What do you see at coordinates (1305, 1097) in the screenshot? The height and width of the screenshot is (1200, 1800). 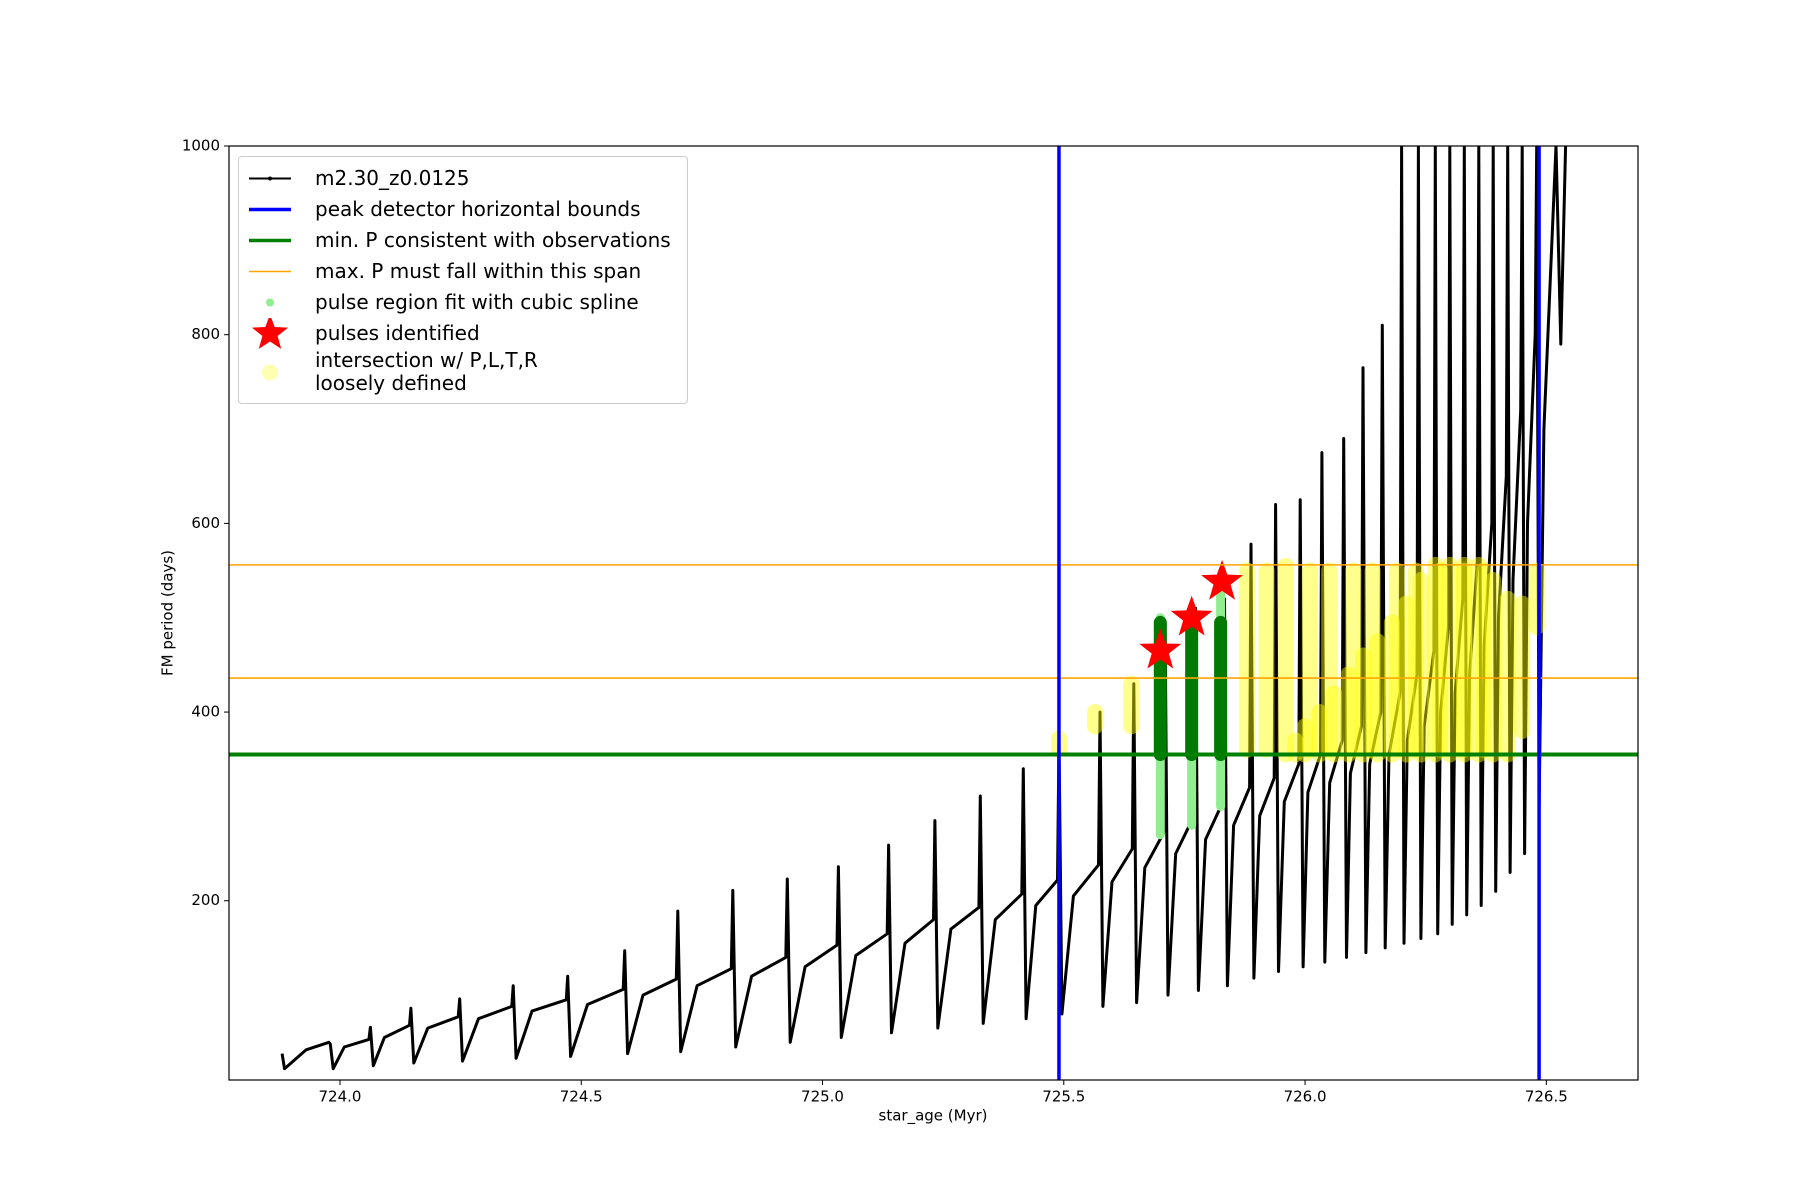 I see `x-tick-label: 726.0` at bounding box center [1305, 1097].